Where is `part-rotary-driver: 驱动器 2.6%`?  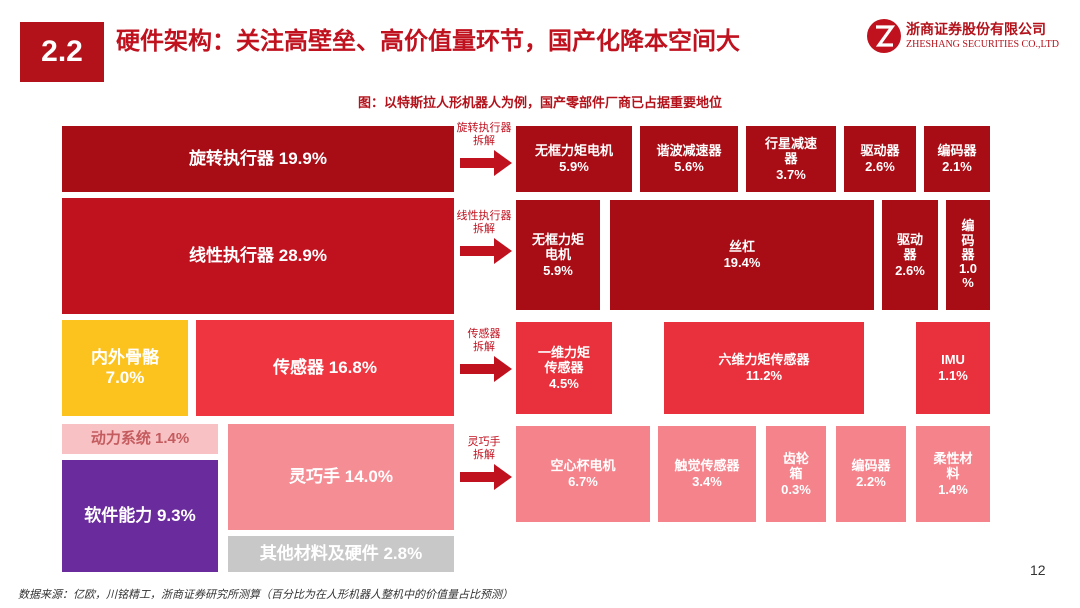 part-rotary-driver: 驱动器 2.6% is located at coordinates (880, 159).